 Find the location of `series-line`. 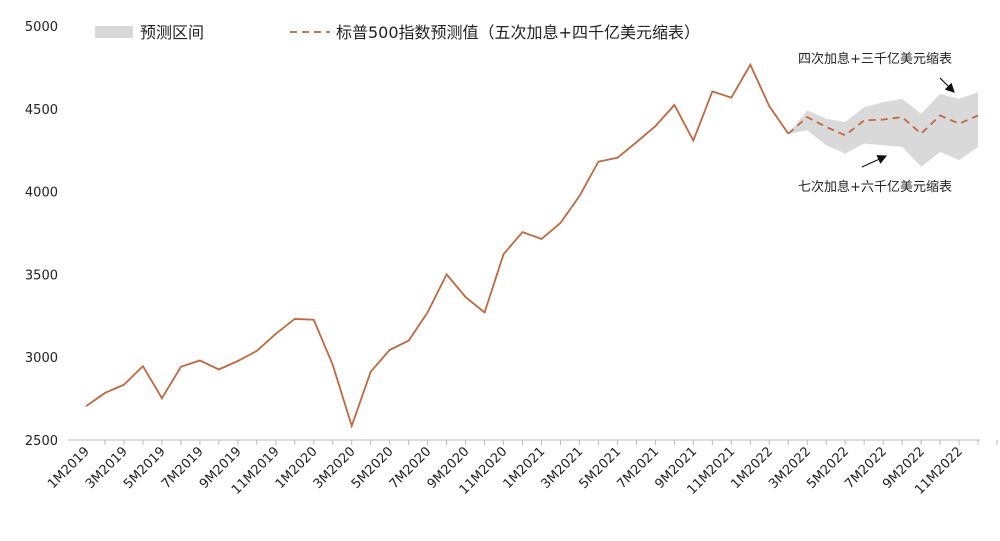

series-line is located at coordinates (883, 125).